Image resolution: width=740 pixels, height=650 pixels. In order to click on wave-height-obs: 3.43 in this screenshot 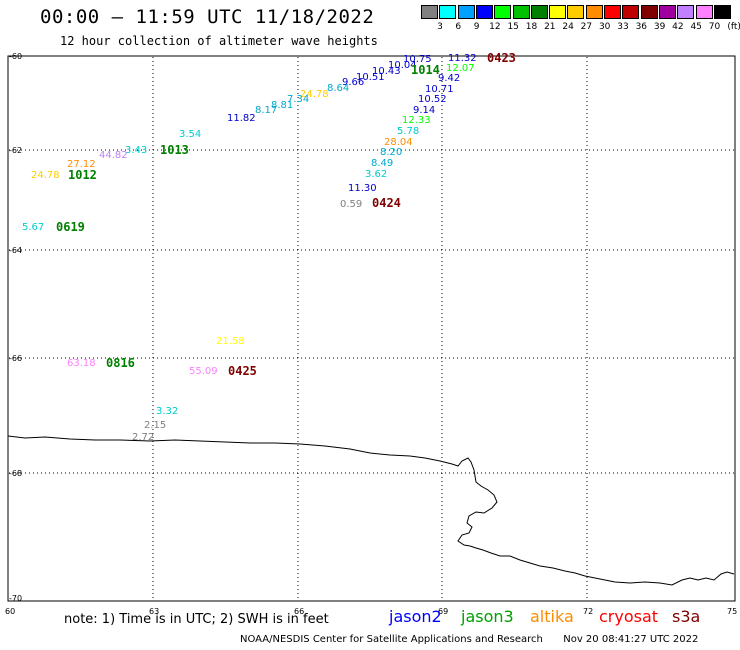, I will do `click(136, 150)`.